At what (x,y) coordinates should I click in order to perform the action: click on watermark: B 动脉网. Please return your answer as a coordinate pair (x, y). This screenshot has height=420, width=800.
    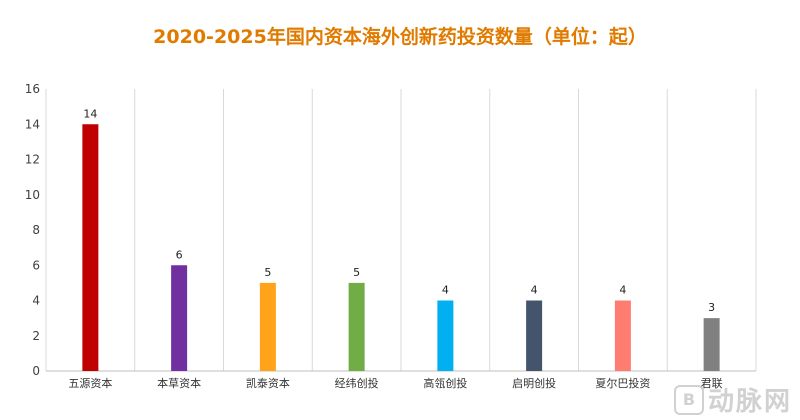
    Looking at the image, I should click on (732, 399).